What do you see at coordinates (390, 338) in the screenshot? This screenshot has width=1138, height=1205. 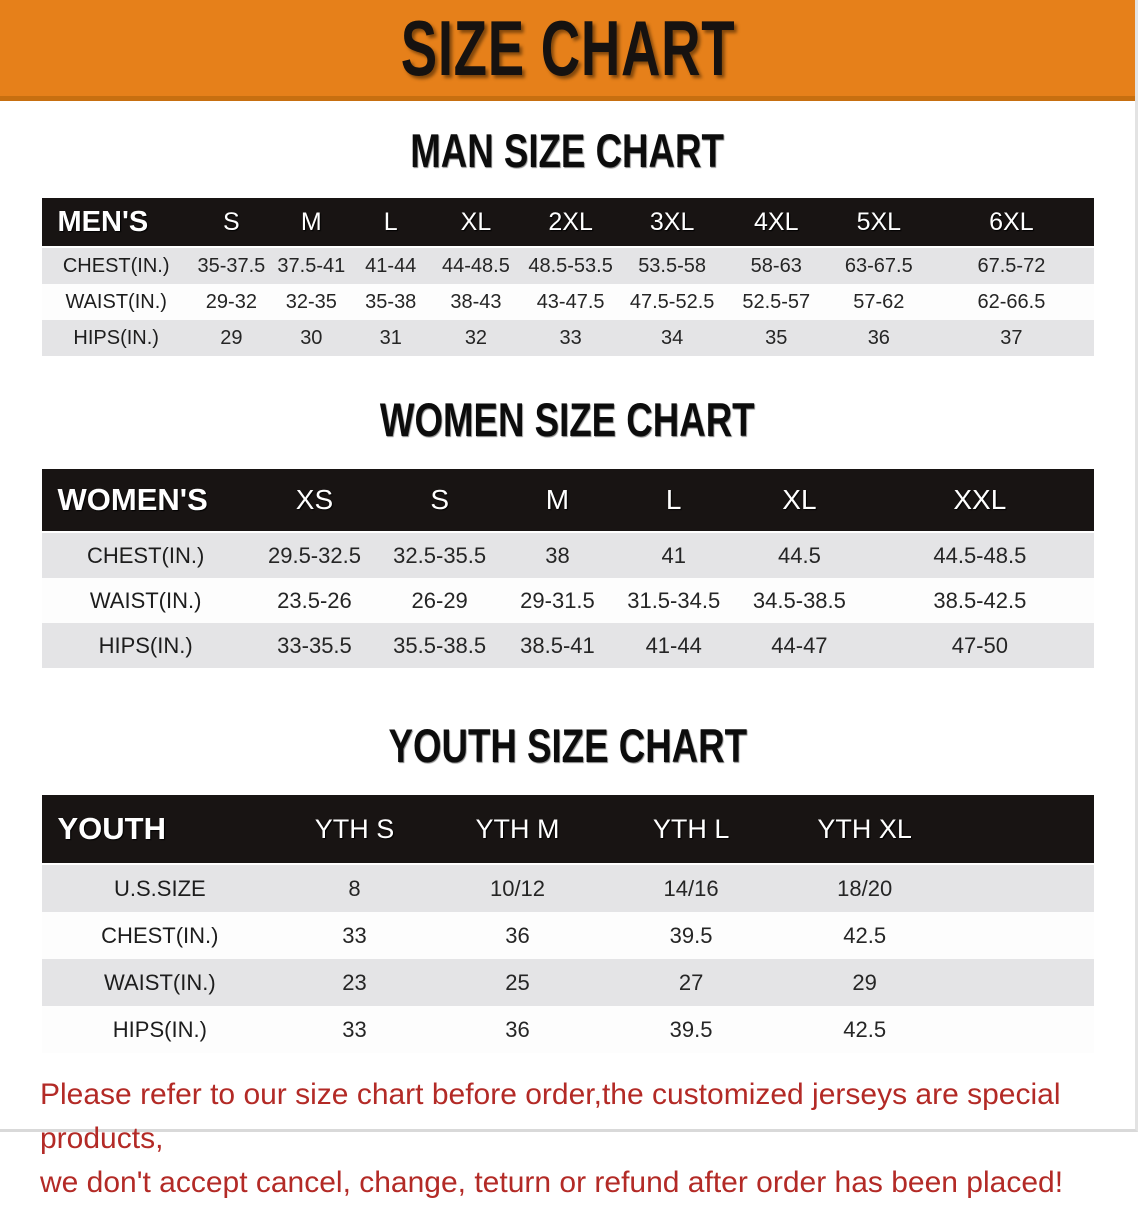 I see `size-value: 31` at bounding box center [390, 338].